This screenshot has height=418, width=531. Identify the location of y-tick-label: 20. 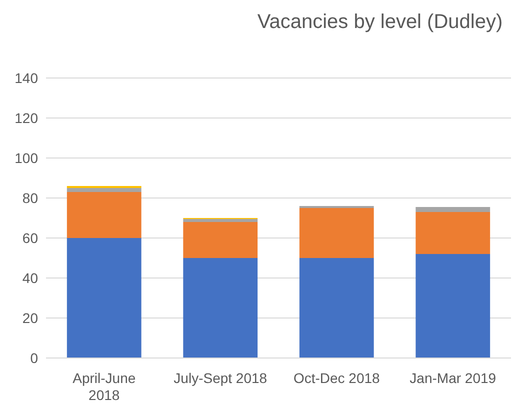
(30, 318).